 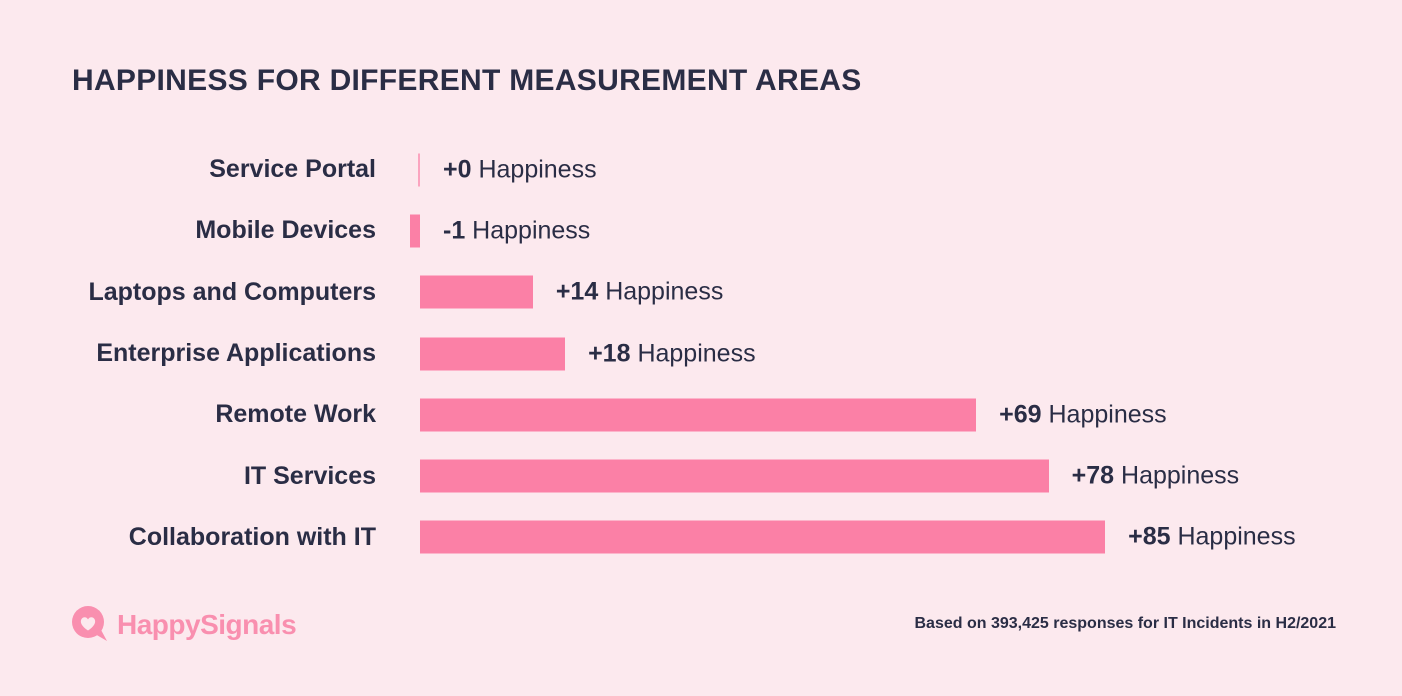 I want to click on value-label: +14 Happiness, so click(x=640, y=292).